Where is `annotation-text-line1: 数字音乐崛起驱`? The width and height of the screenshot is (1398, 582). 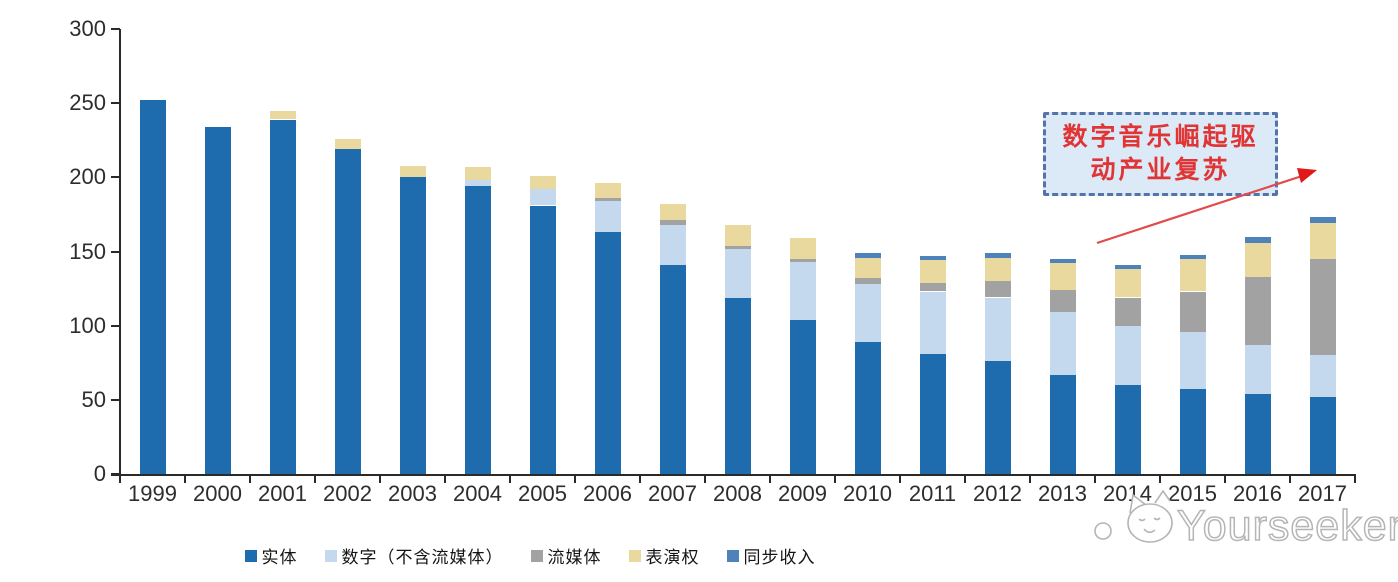
annotation-text-line1: 数字音乐崛起驱 is located at coordinates (1160, 137).